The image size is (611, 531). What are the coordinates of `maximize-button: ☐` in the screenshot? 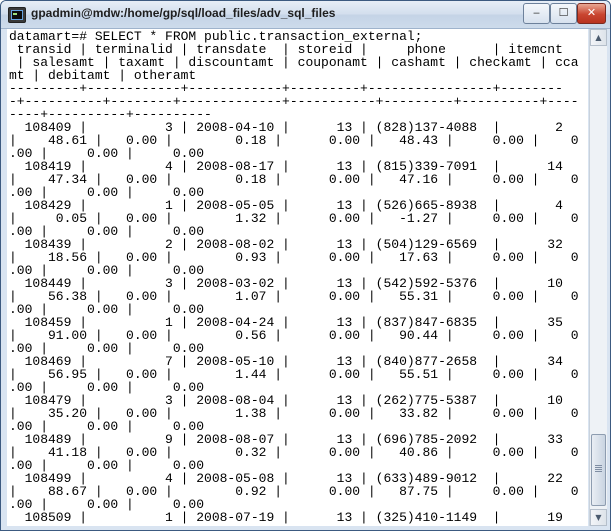 It's located at (563, 13).